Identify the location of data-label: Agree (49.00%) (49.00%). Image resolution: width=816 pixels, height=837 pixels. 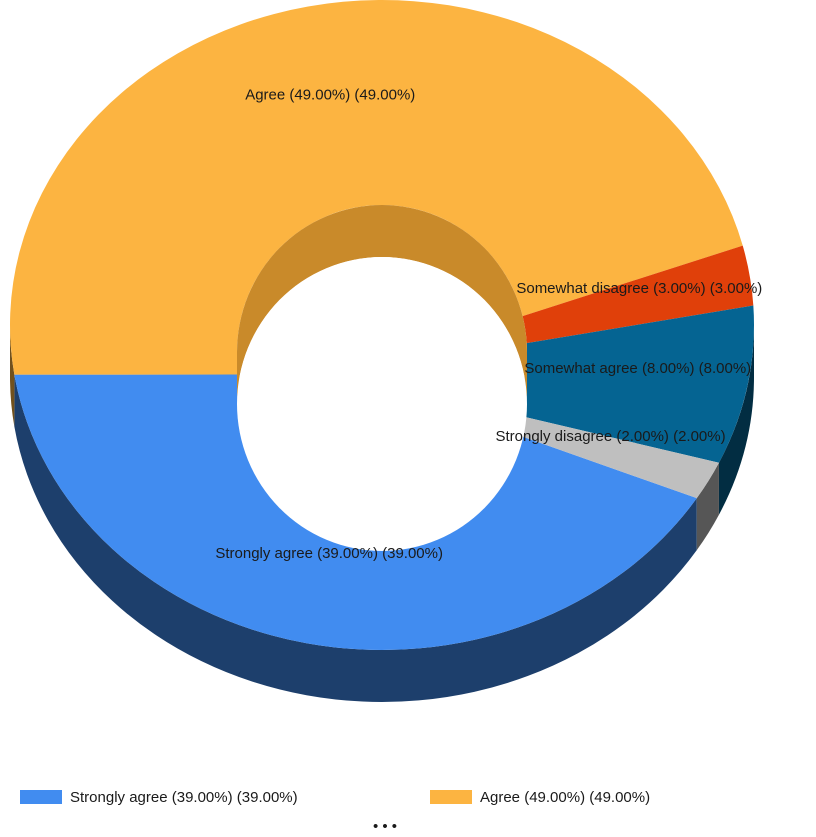
(330, 95).